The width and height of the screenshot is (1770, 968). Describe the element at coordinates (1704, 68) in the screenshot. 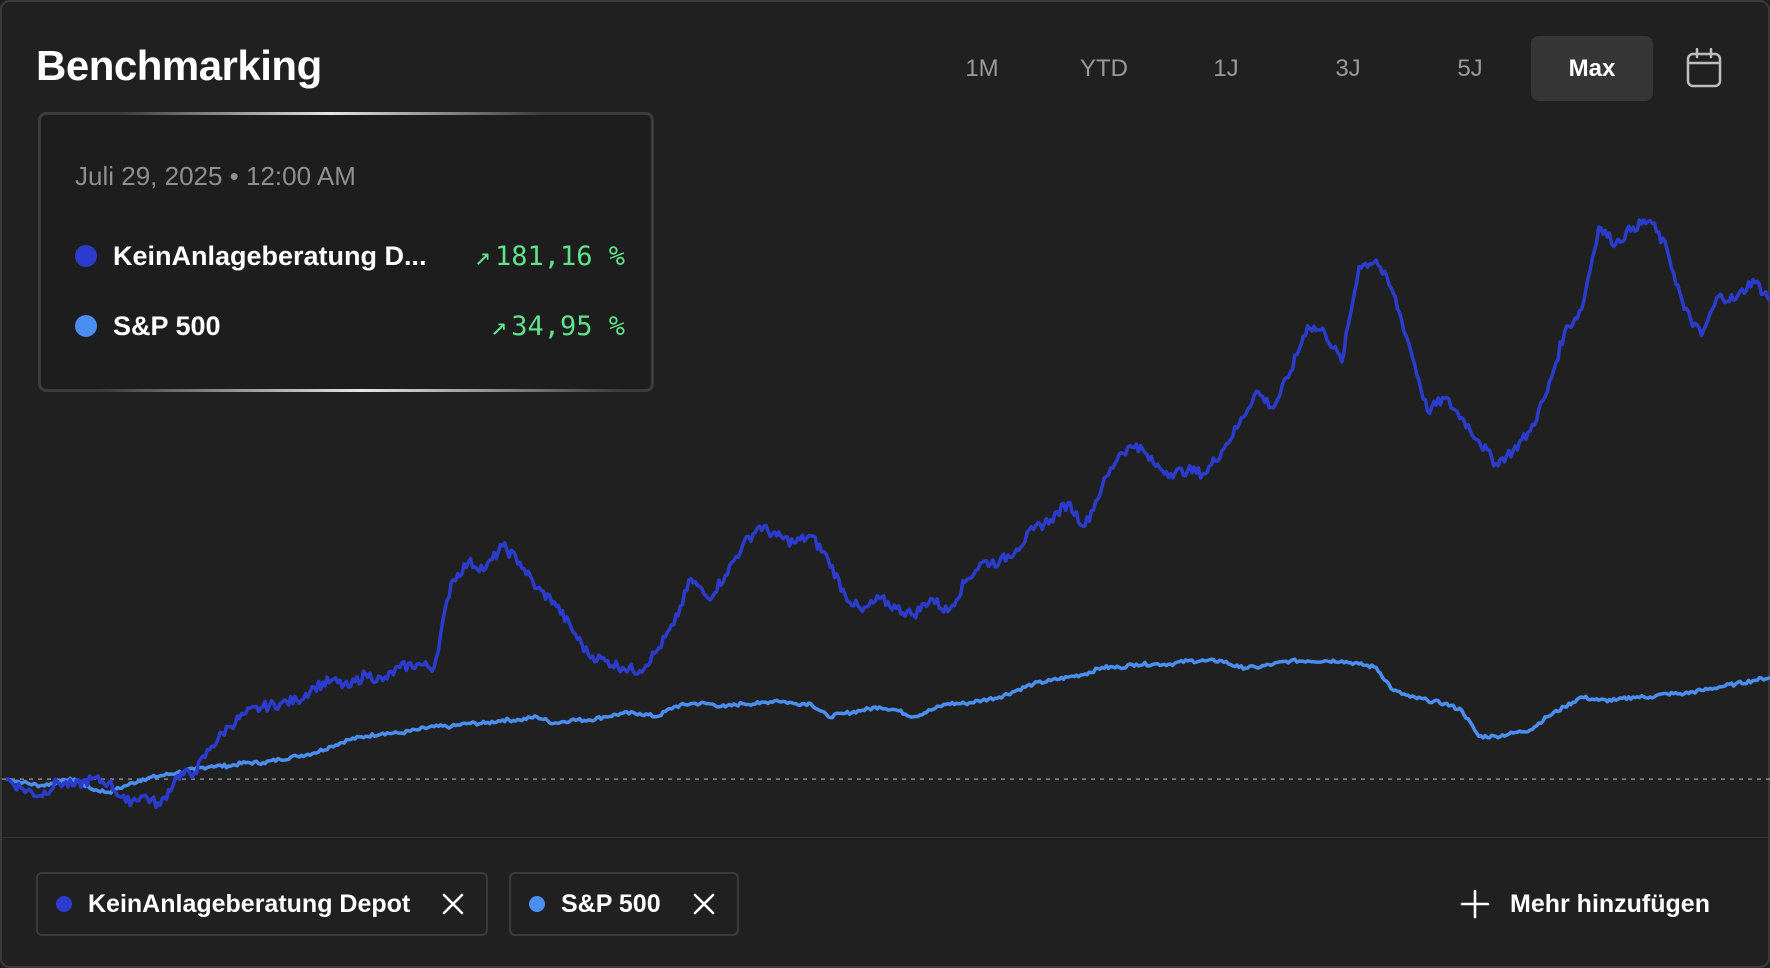

I see `calendar-icon` at that location.